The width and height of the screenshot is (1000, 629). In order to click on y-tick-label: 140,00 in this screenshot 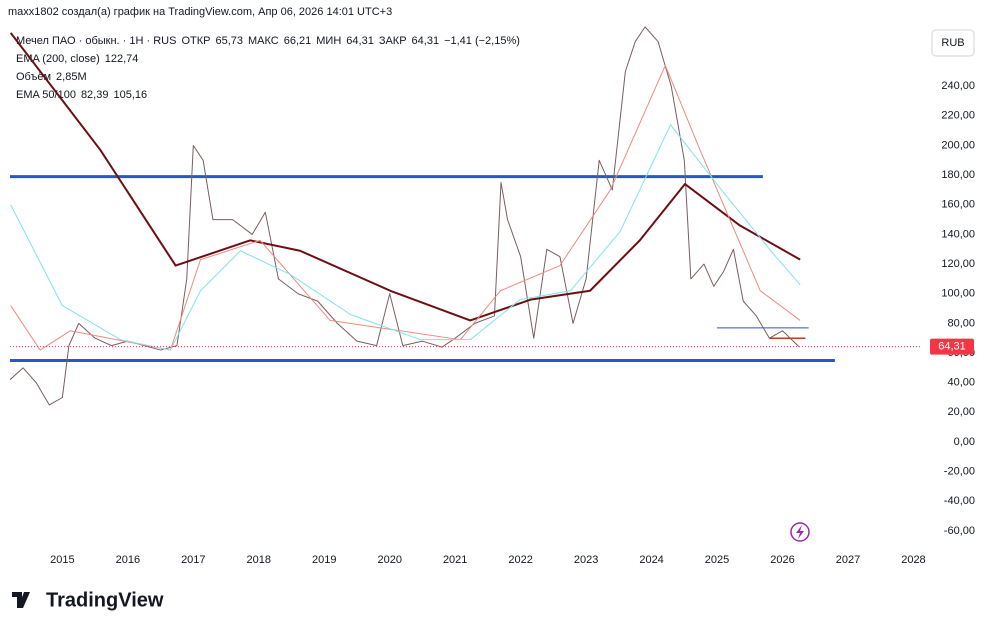, I will do `click(958, 234)`.